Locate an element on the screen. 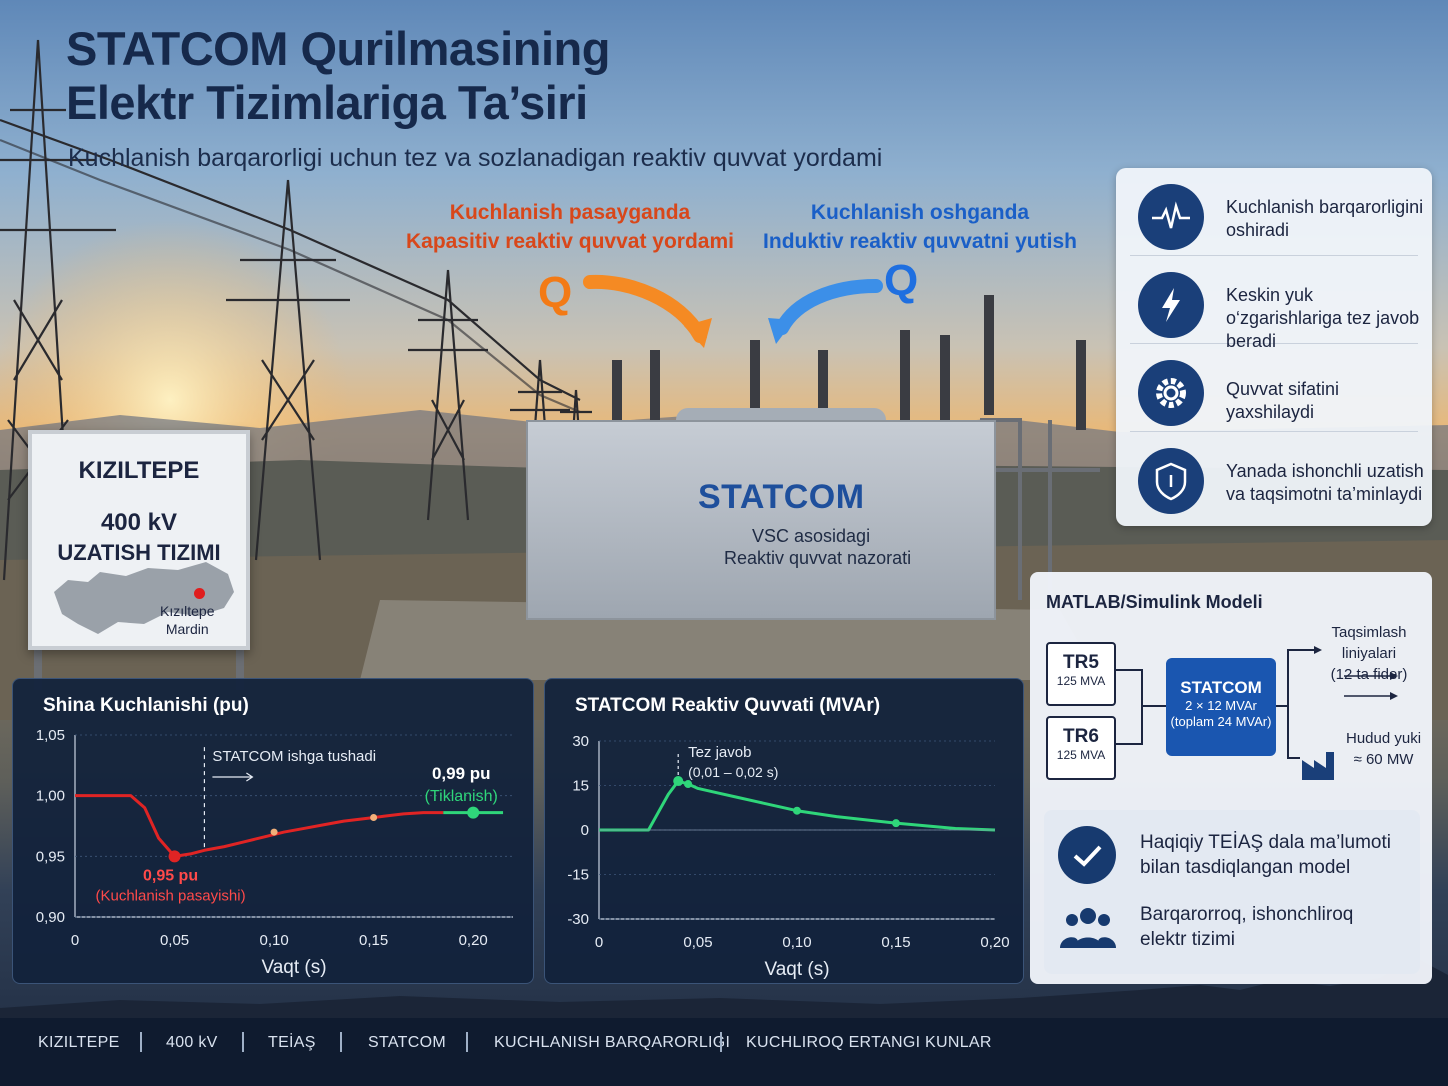 This screenshot has width=1448, height=1086. inductive-line-1: Kuchlanish oshganda is located at coordinates (920, 212).